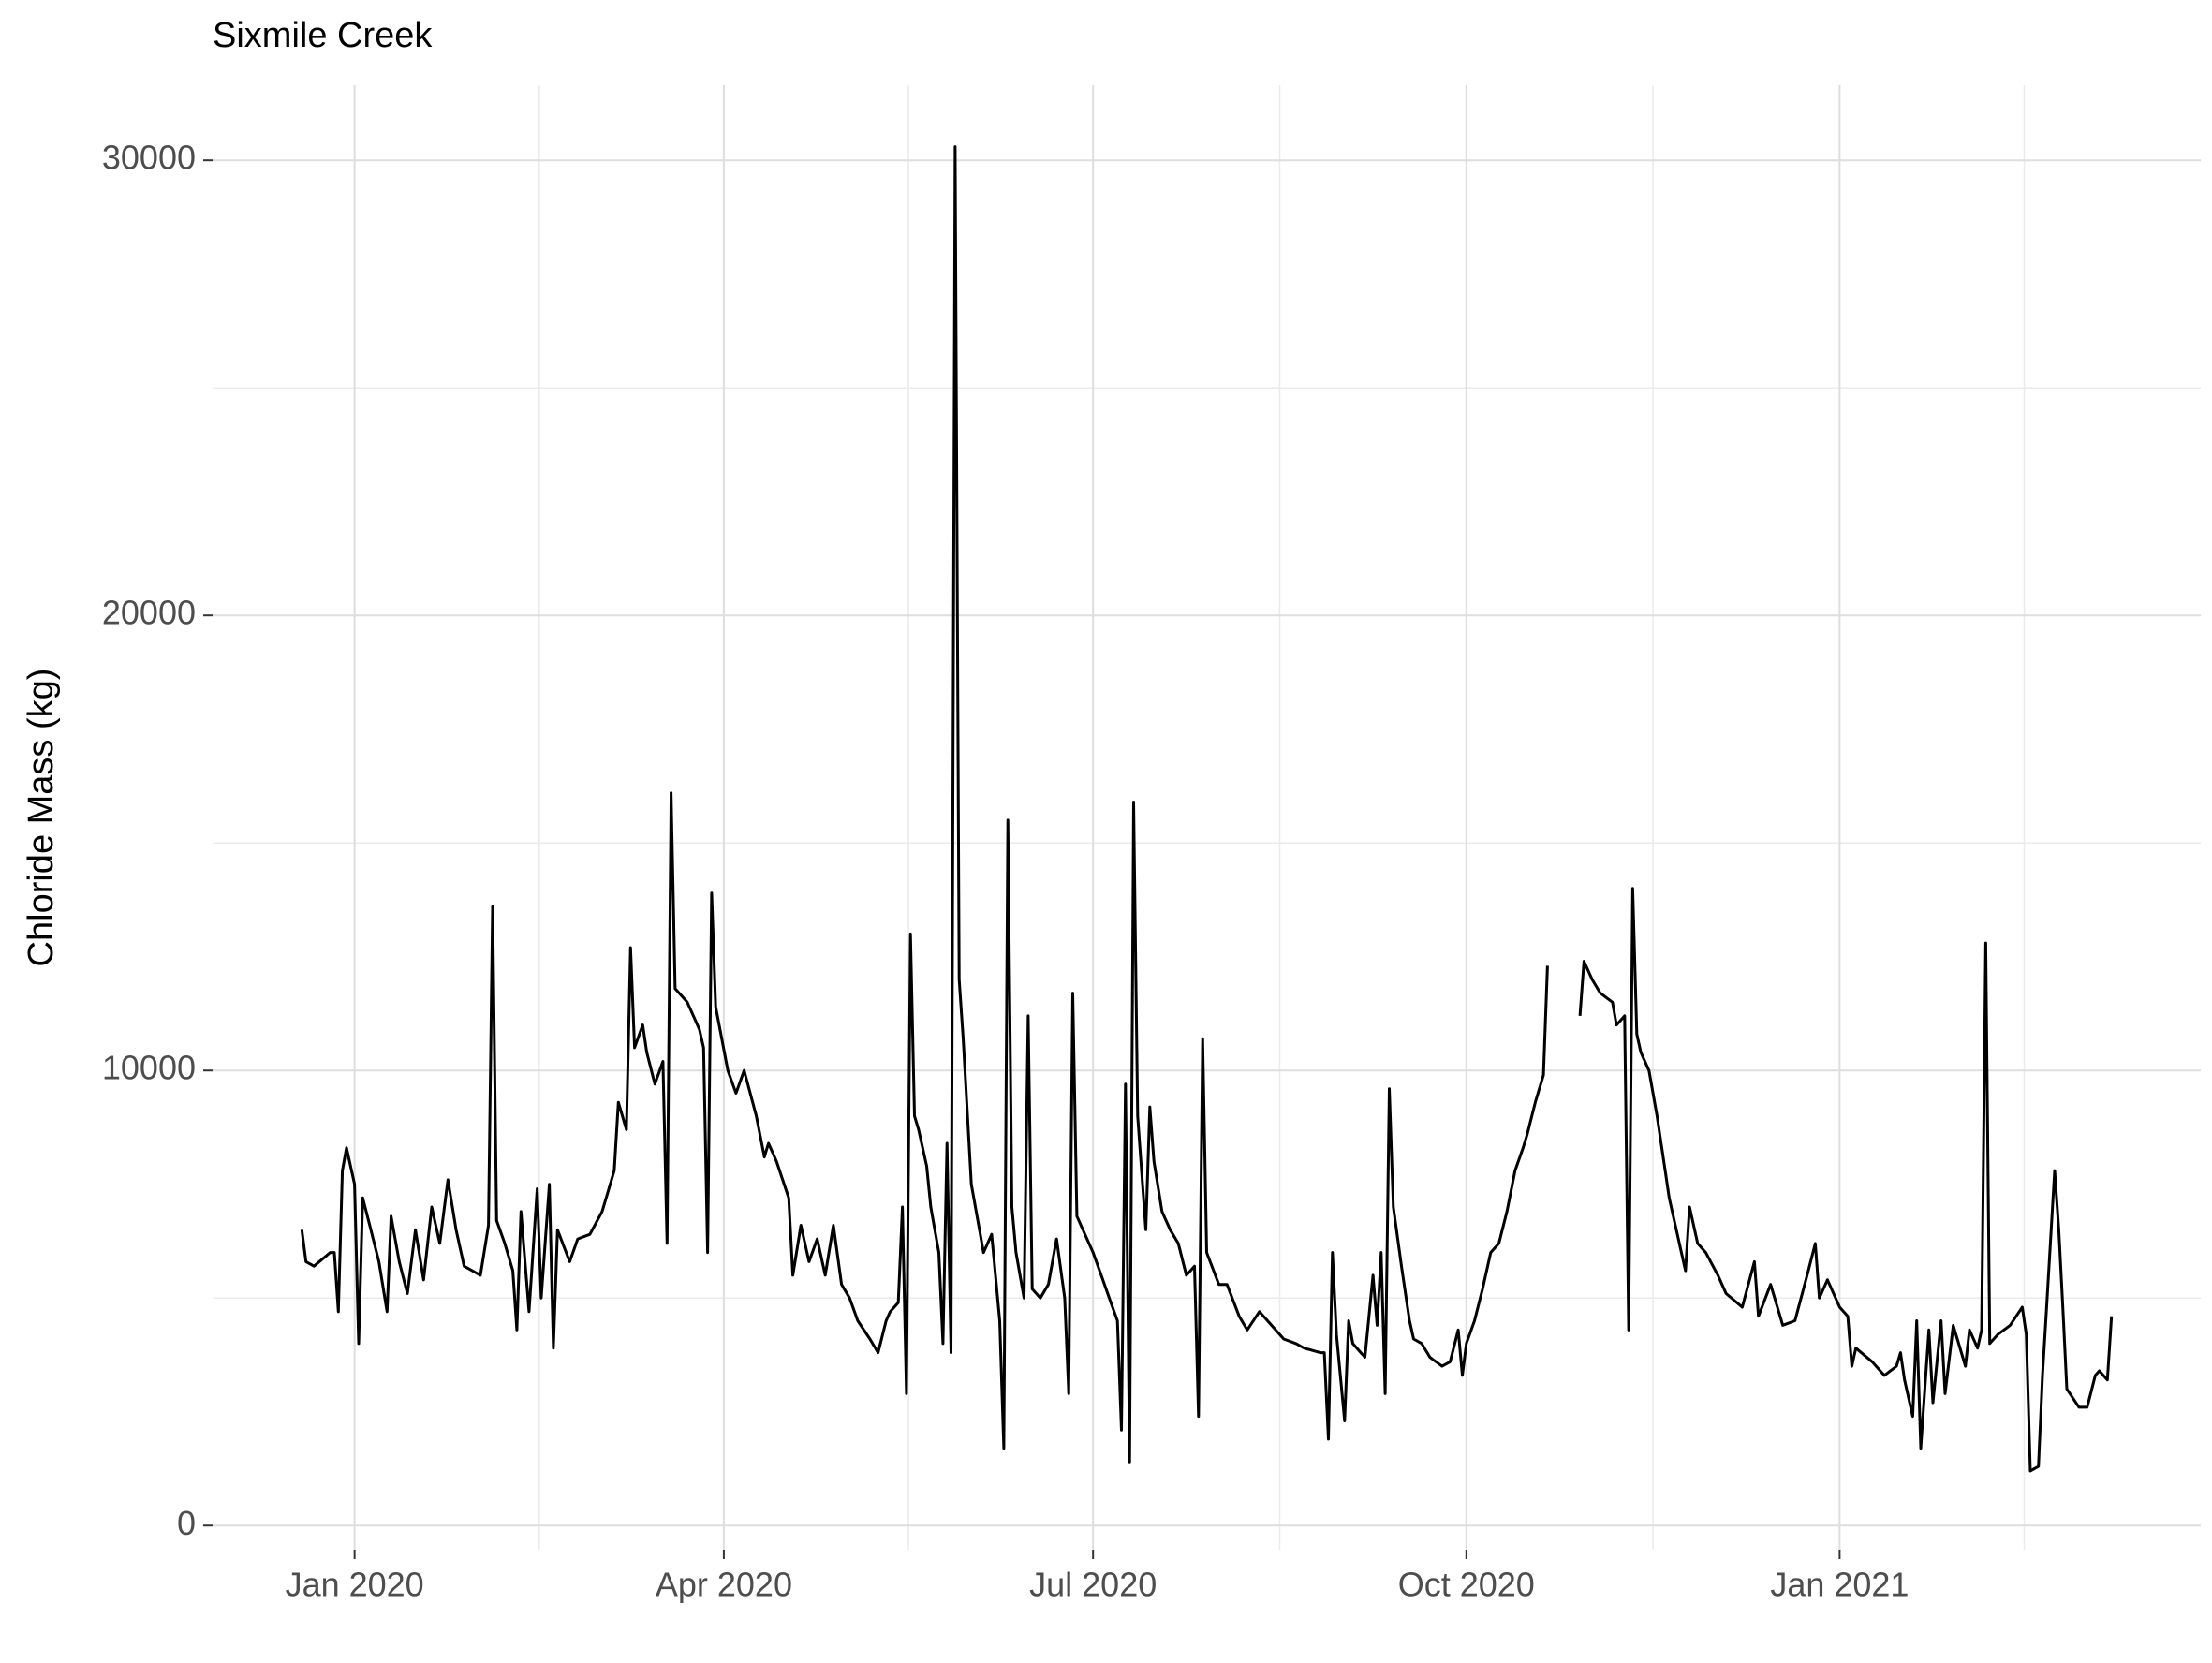  Describe the element at coordinates (186, 1523) in the screenshot. I see `y-tick-label: 0` at that location.